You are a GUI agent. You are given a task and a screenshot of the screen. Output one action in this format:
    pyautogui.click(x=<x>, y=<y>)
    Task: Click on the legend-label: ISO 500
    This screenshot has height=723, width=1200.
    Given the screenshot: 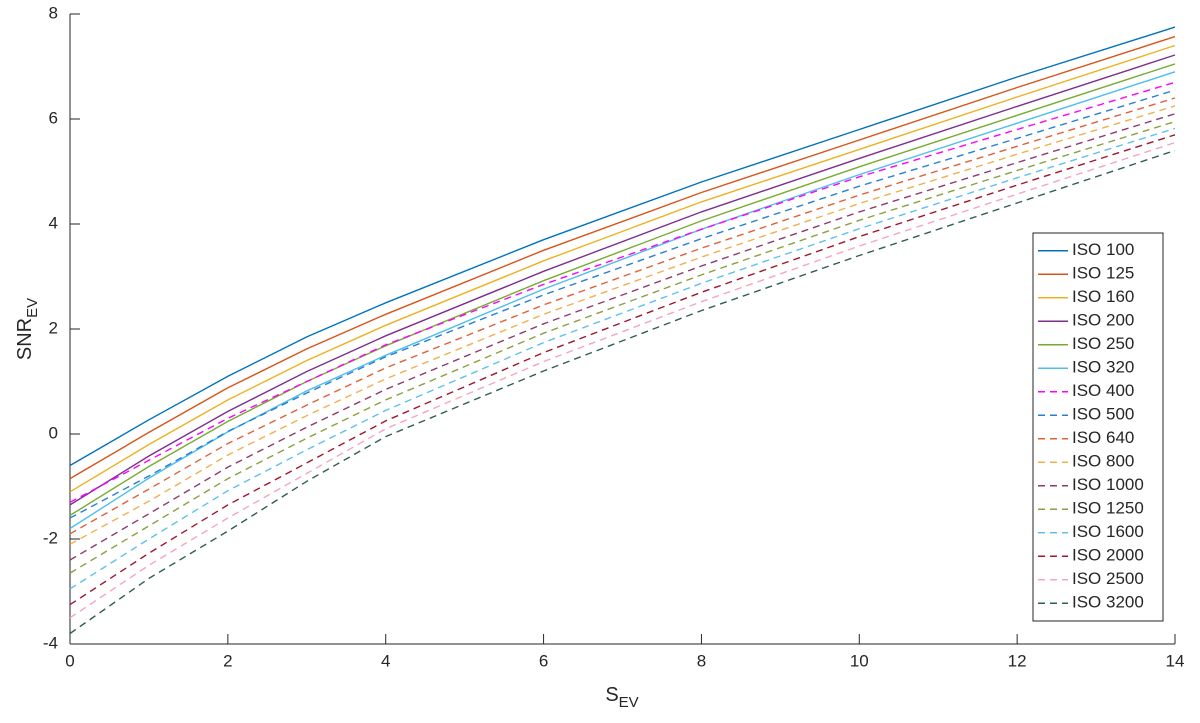 What is the action you would take?
    pyautogui.click(x=1103, y=414)
    